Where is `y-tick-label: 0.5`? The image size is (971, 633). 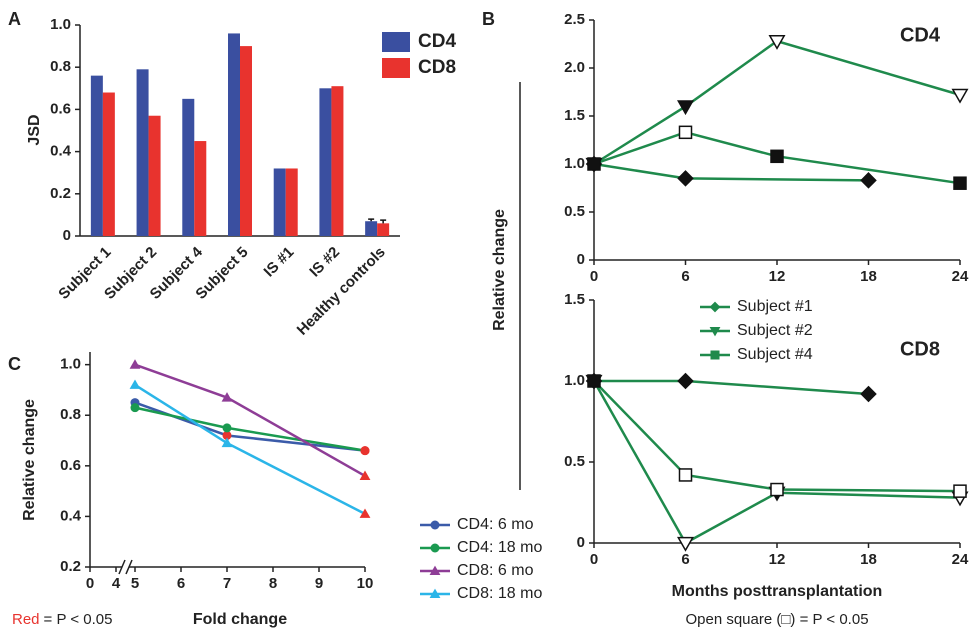 y-tick-label: 0.5 is located at coordinates (574, 461).